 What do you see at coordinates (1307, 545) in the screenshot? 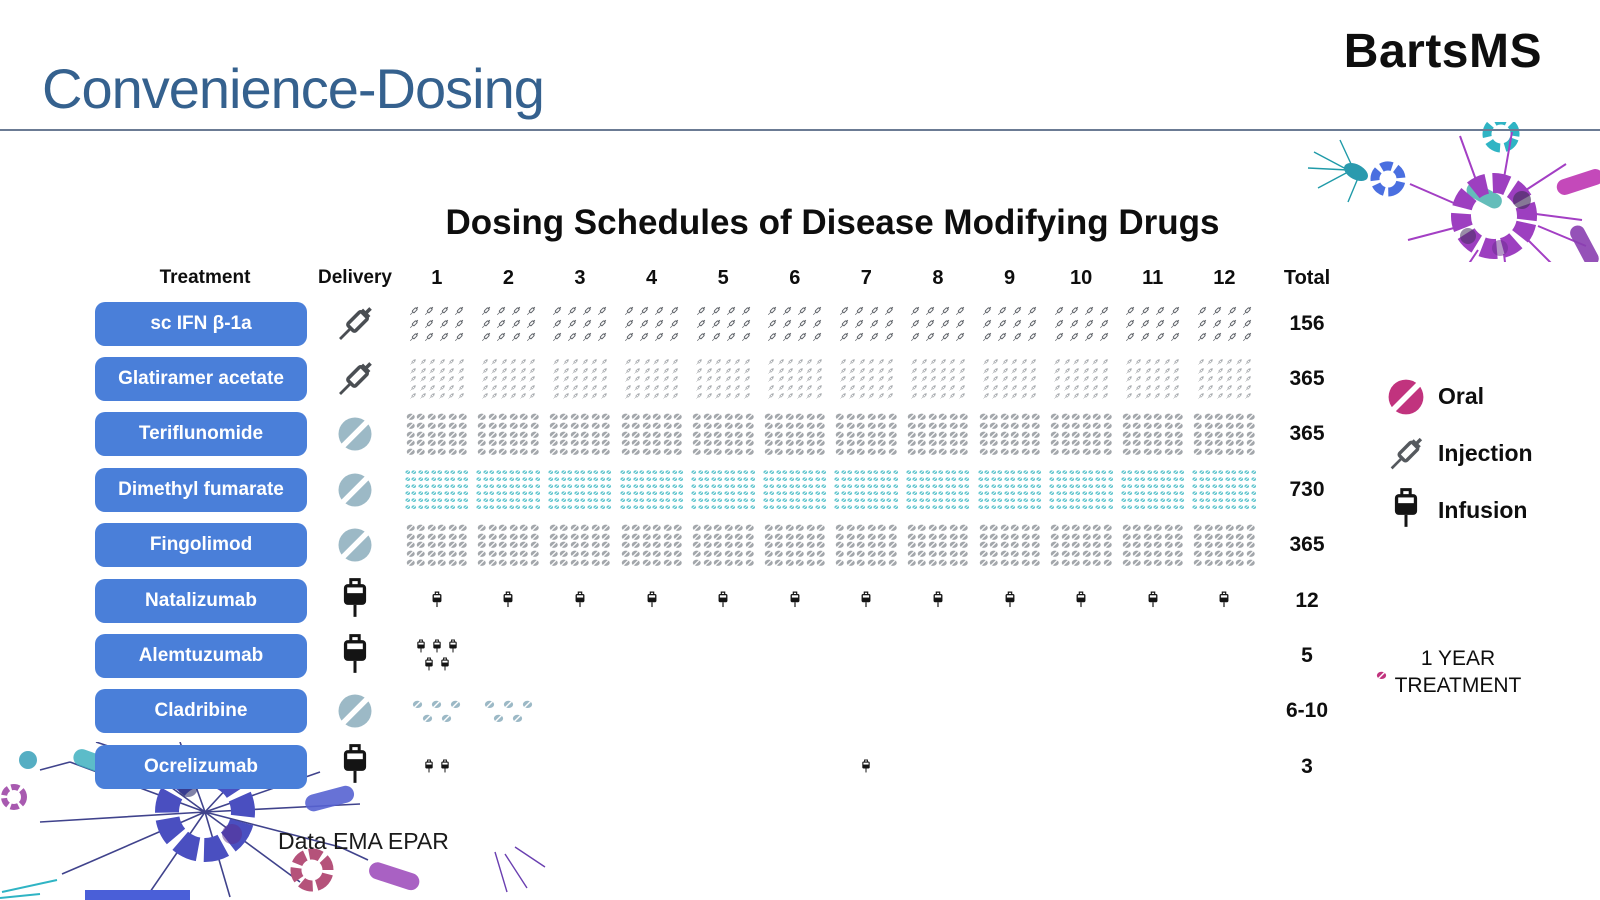
I see `total-value: 365` at bounding box center [1307, 545].